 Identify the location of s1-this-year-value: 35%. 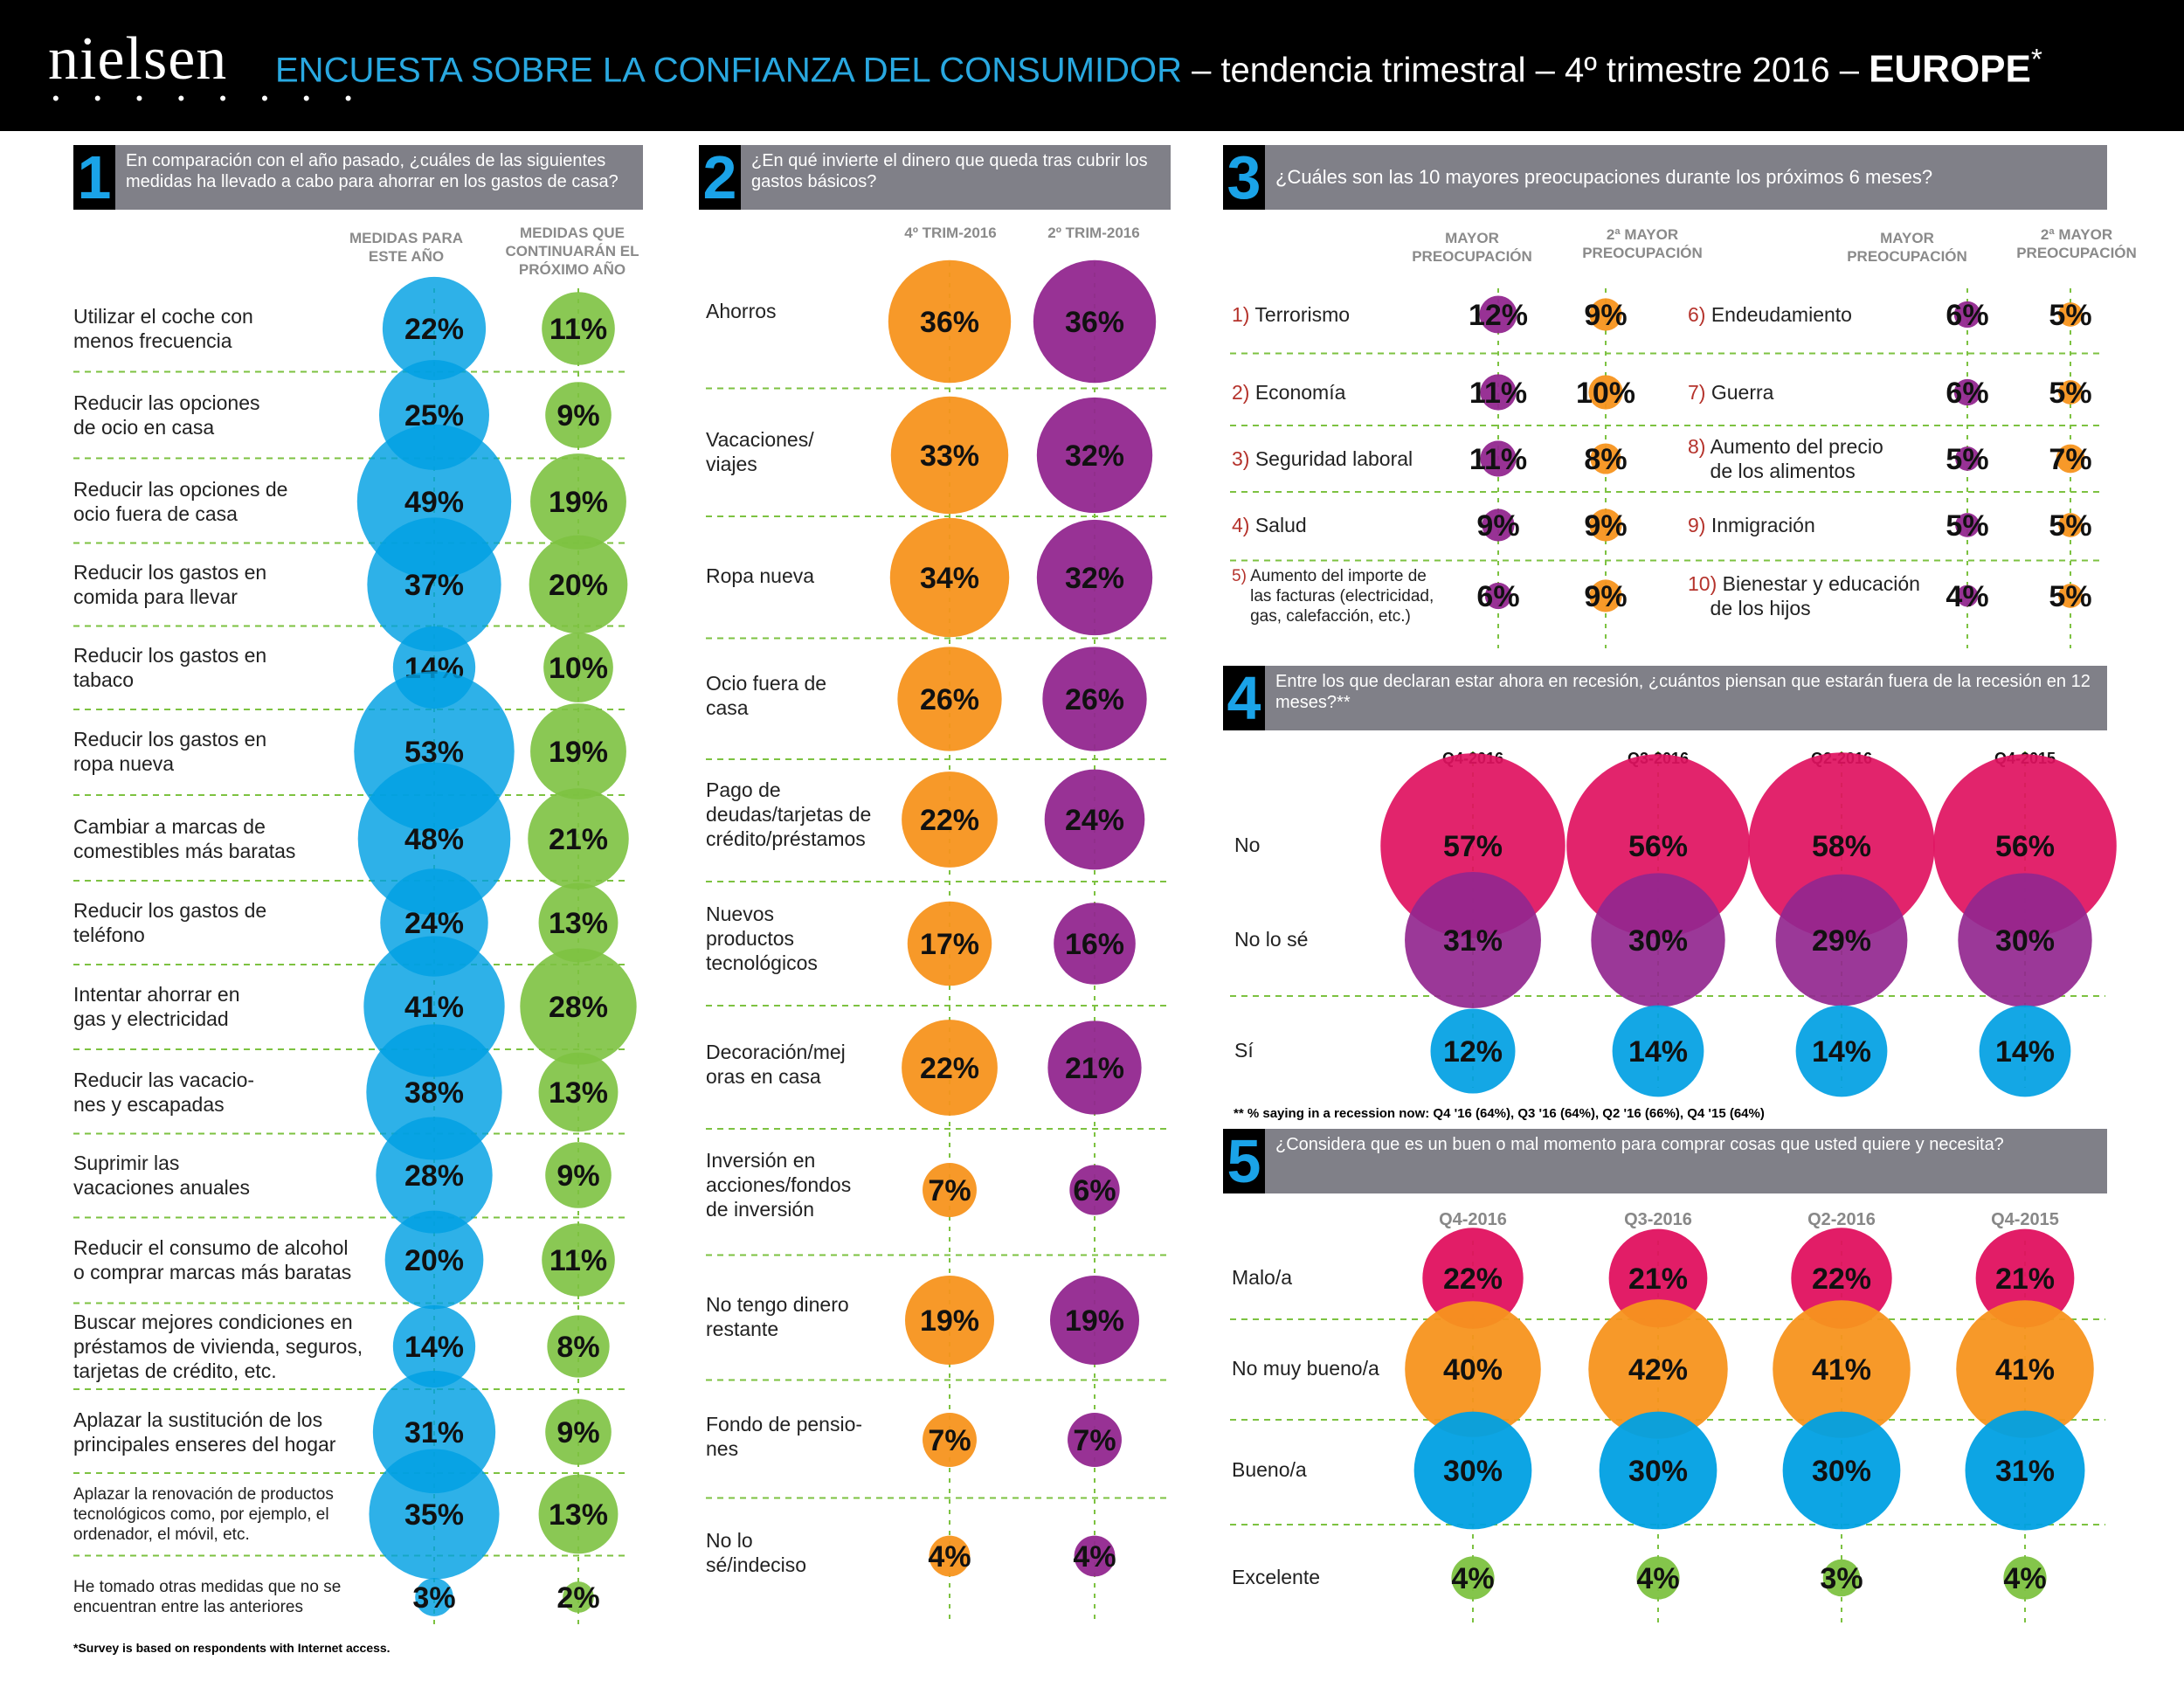
(434, 1515).